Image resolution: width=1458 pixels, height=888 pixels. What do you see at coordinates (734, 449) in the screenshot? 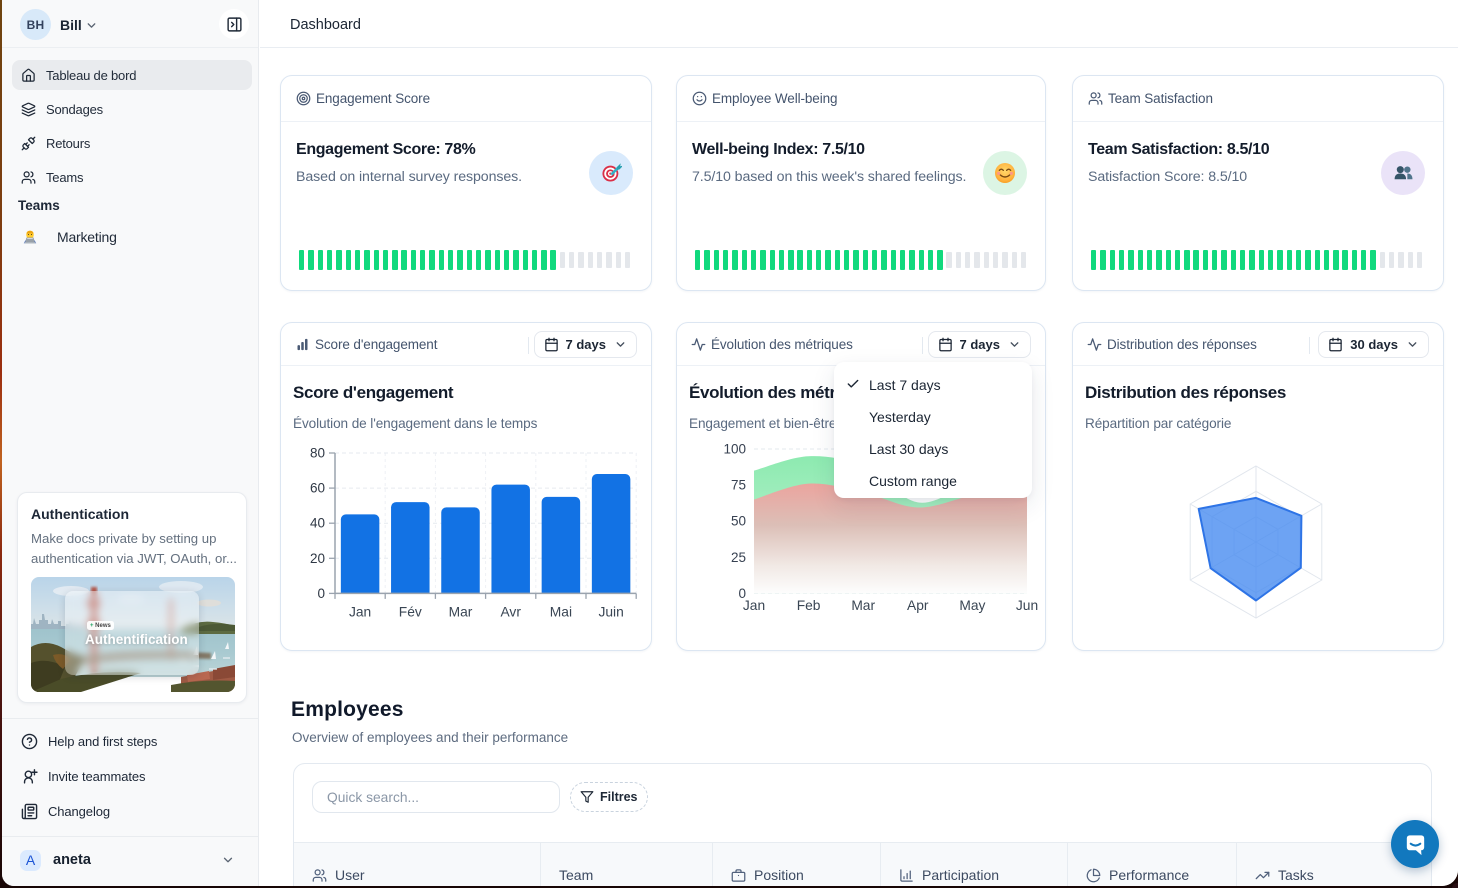
I see `svg-text: 100` at bounding box center [734, 449].